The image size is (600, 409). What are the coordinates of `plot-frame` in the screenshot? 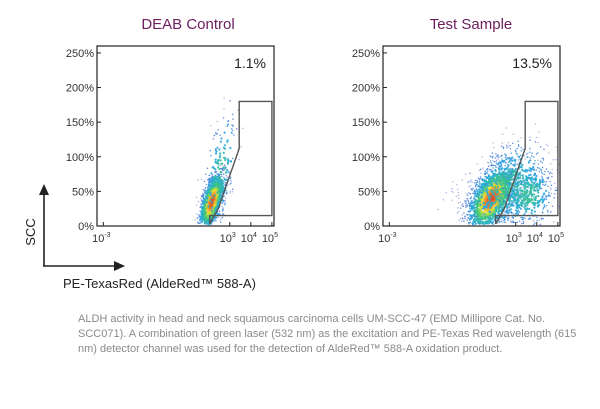 It's located at (185, 136).